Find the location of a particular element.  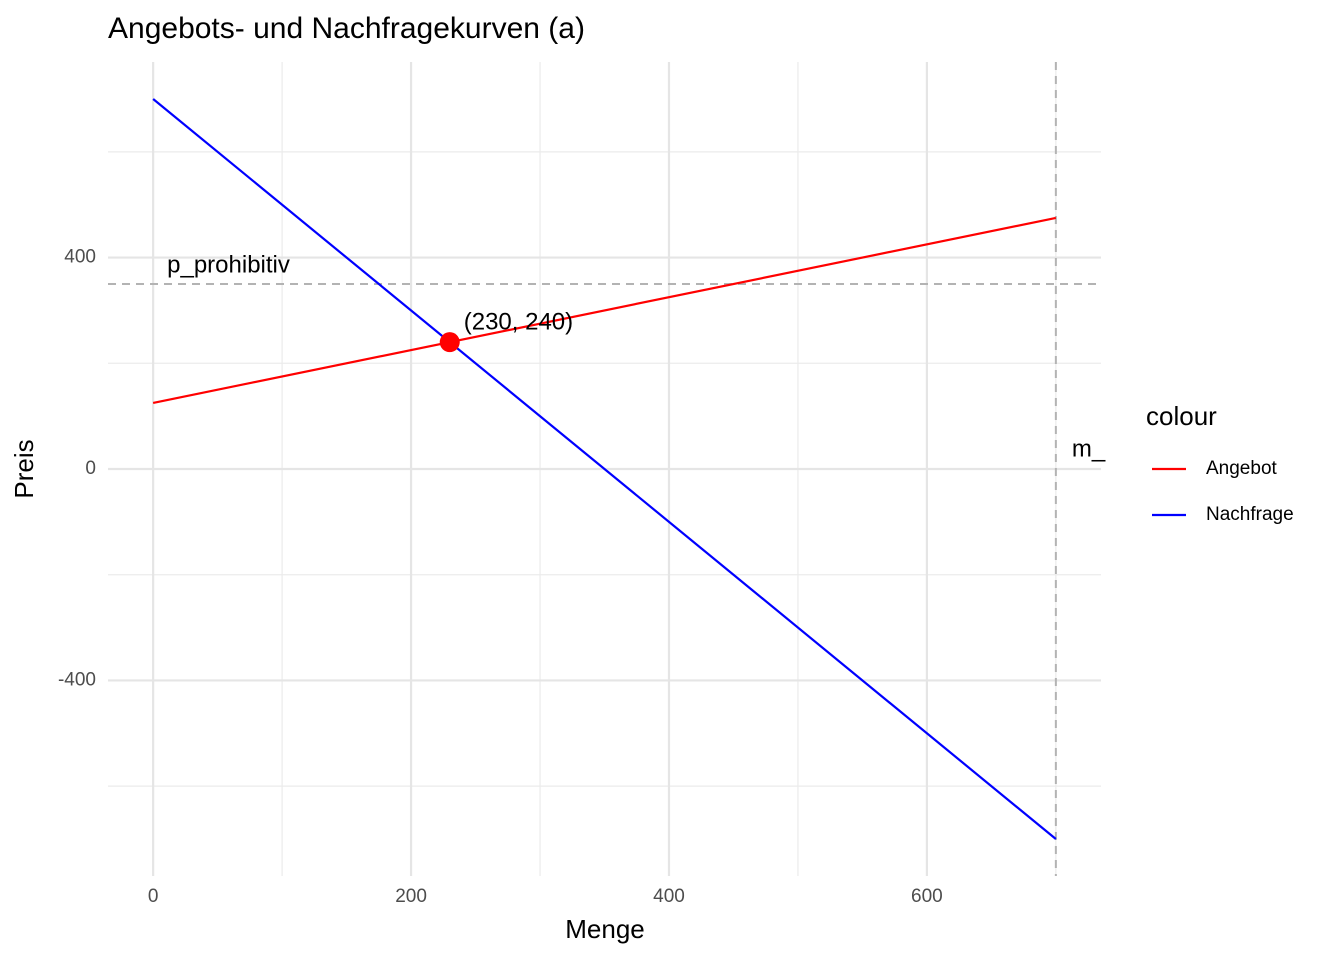

annotation: m_ is located at coordinates (1089, 448).